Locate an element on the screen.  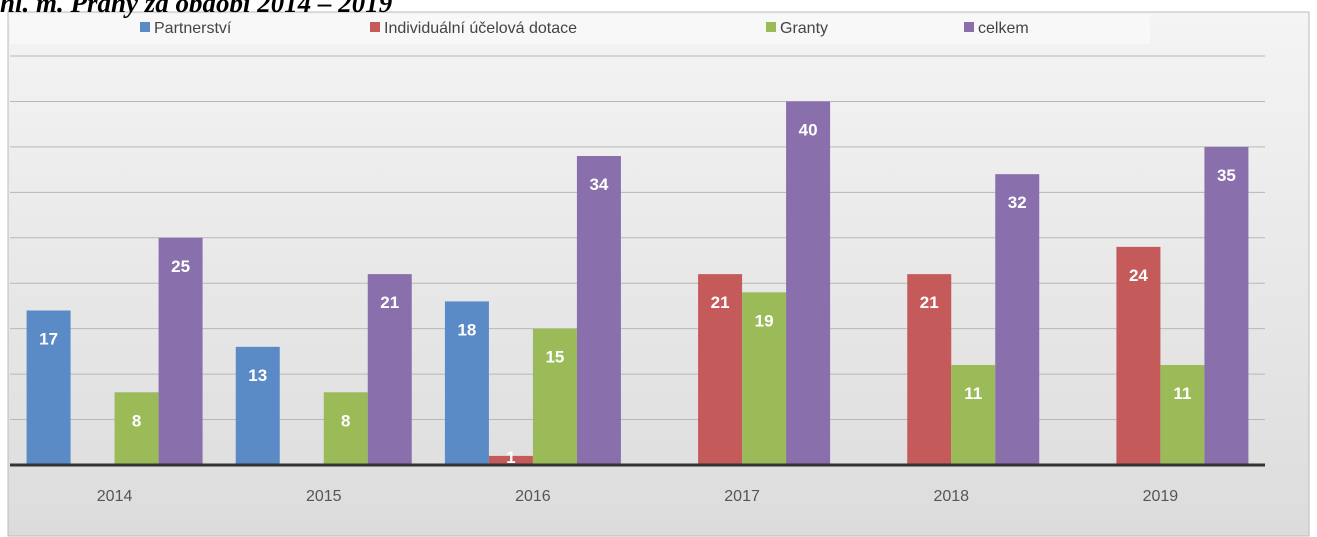
data-label: 1 is located at coordinates (510, 457).